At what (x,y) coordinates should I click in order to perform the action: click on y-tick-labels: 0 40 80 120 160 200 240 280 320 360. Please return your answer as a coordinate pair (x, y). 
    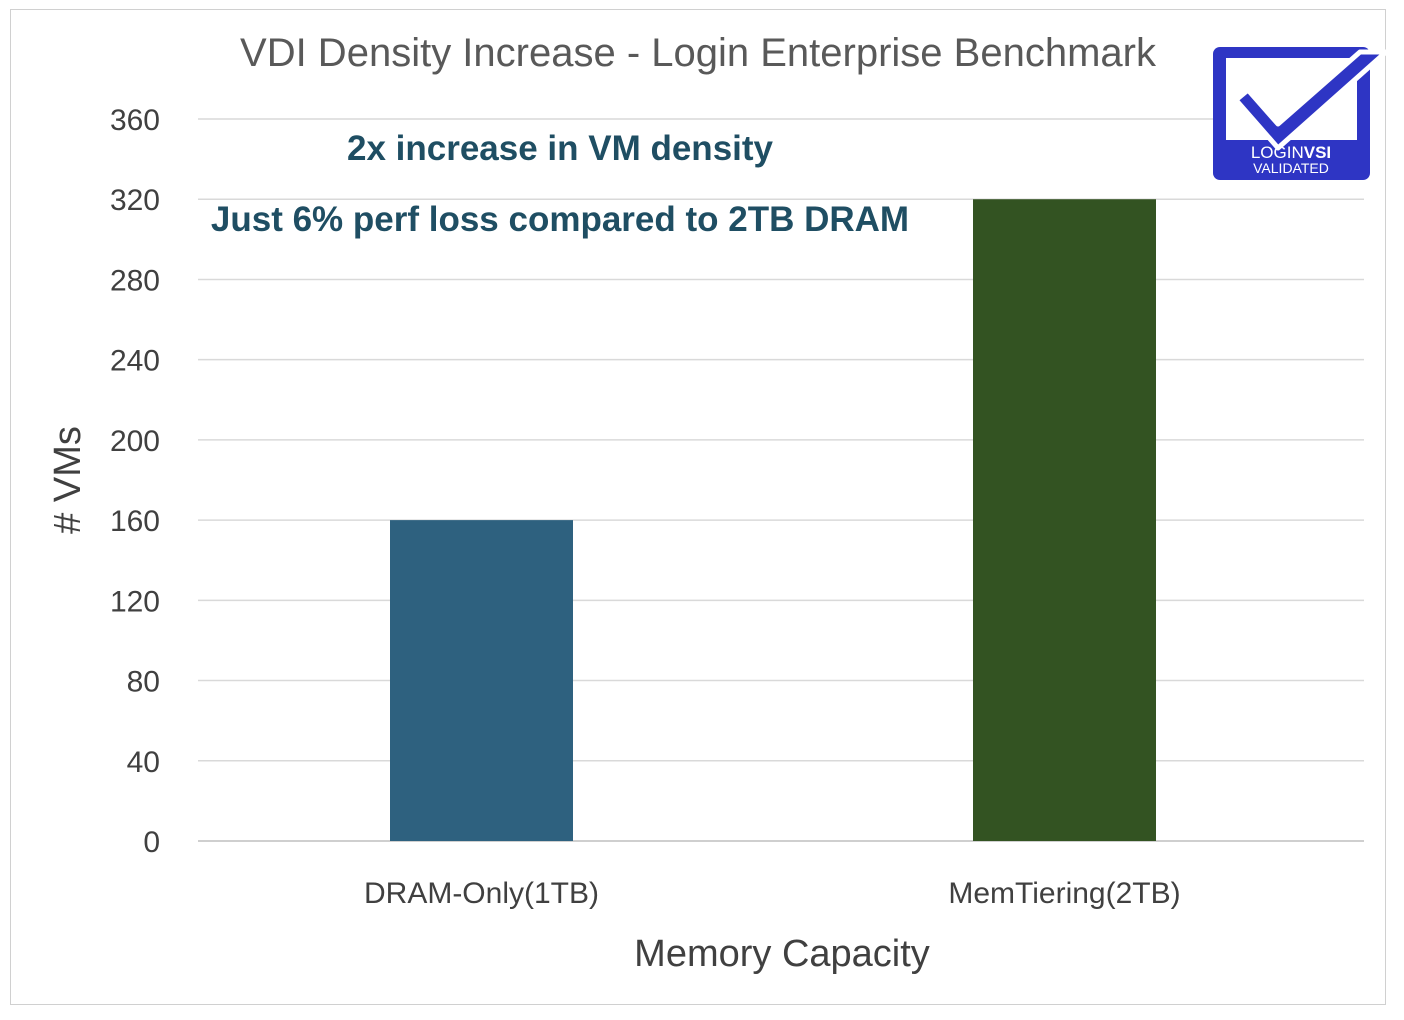
    Looking at the image, I should click on (135, 481).